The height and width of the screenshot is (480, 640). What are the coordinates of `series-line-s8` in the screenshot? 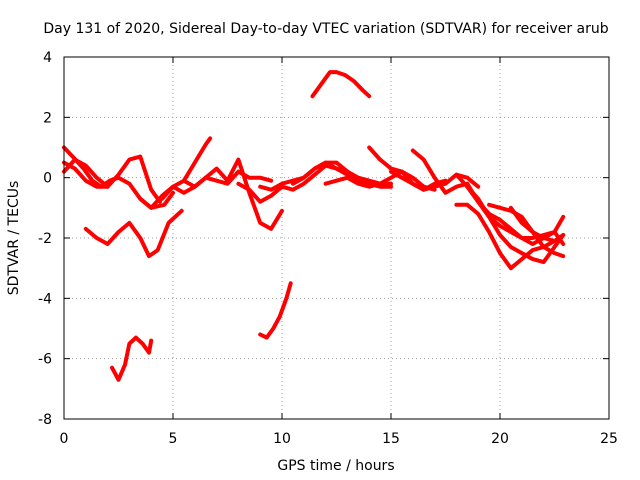 It's located at (227, 179).